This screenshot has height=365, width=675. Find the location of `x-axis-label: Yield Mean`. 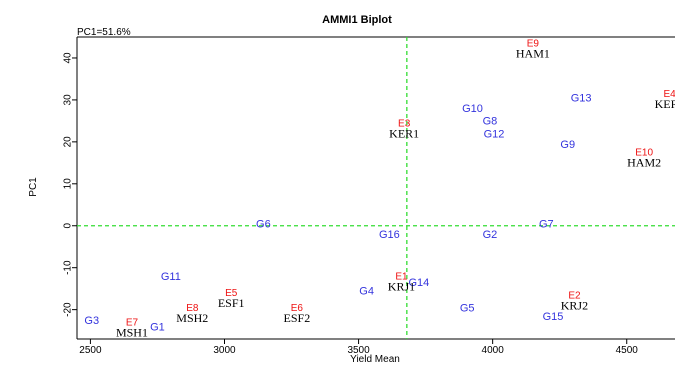

x-axis-label: Yield Mean is located at coordinates (375, 359).